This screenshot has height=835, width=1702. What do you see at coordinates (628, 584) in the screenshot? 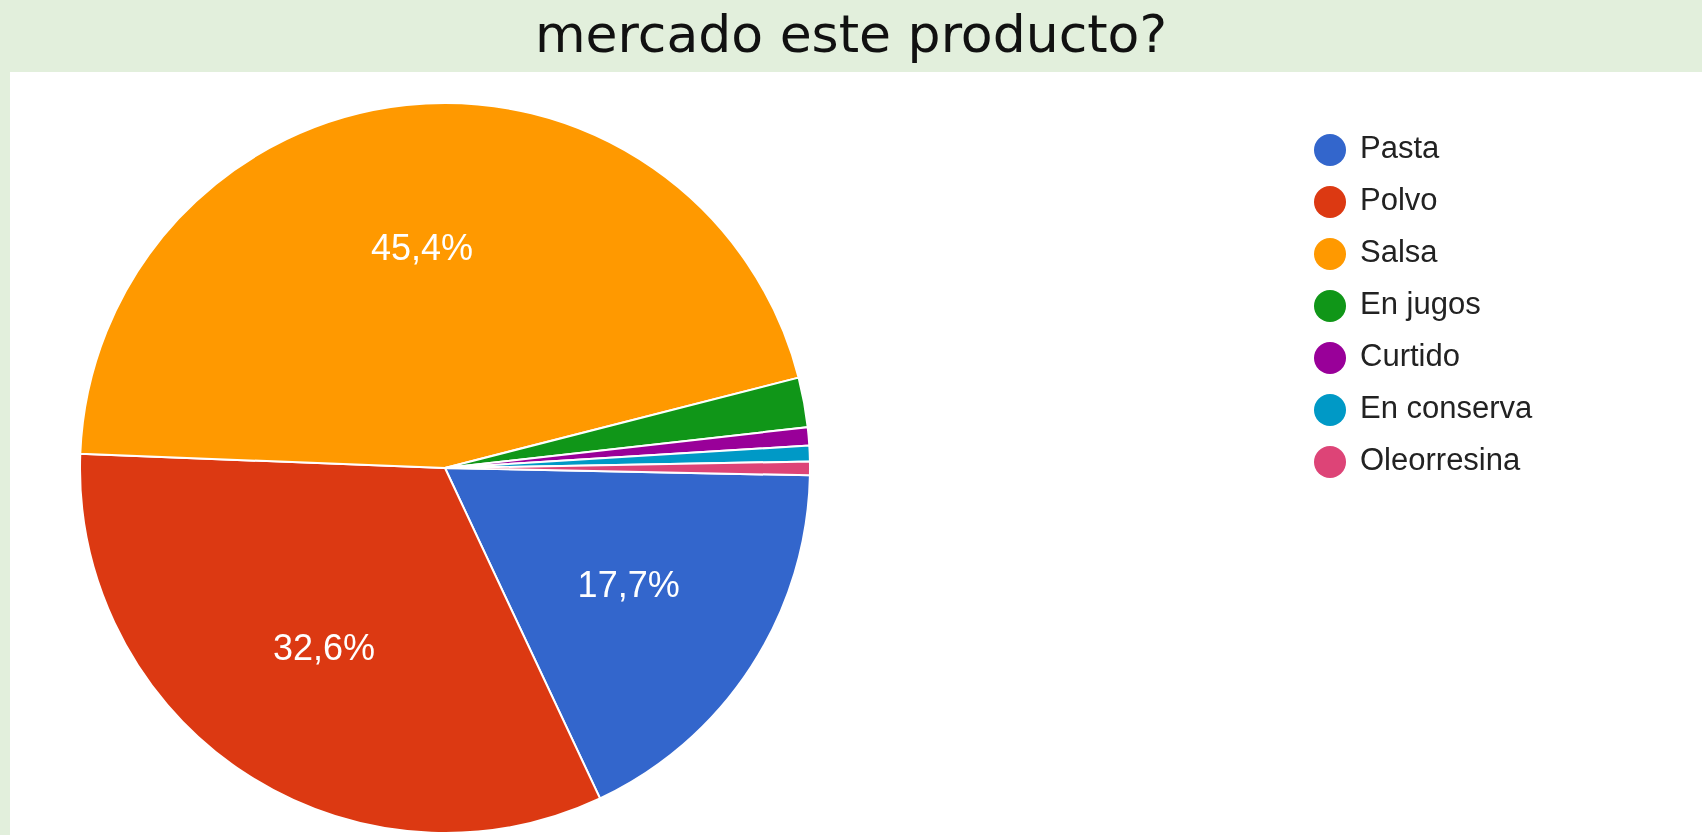
I see `data-label: 17,7%` at bounding box center [628, 584].